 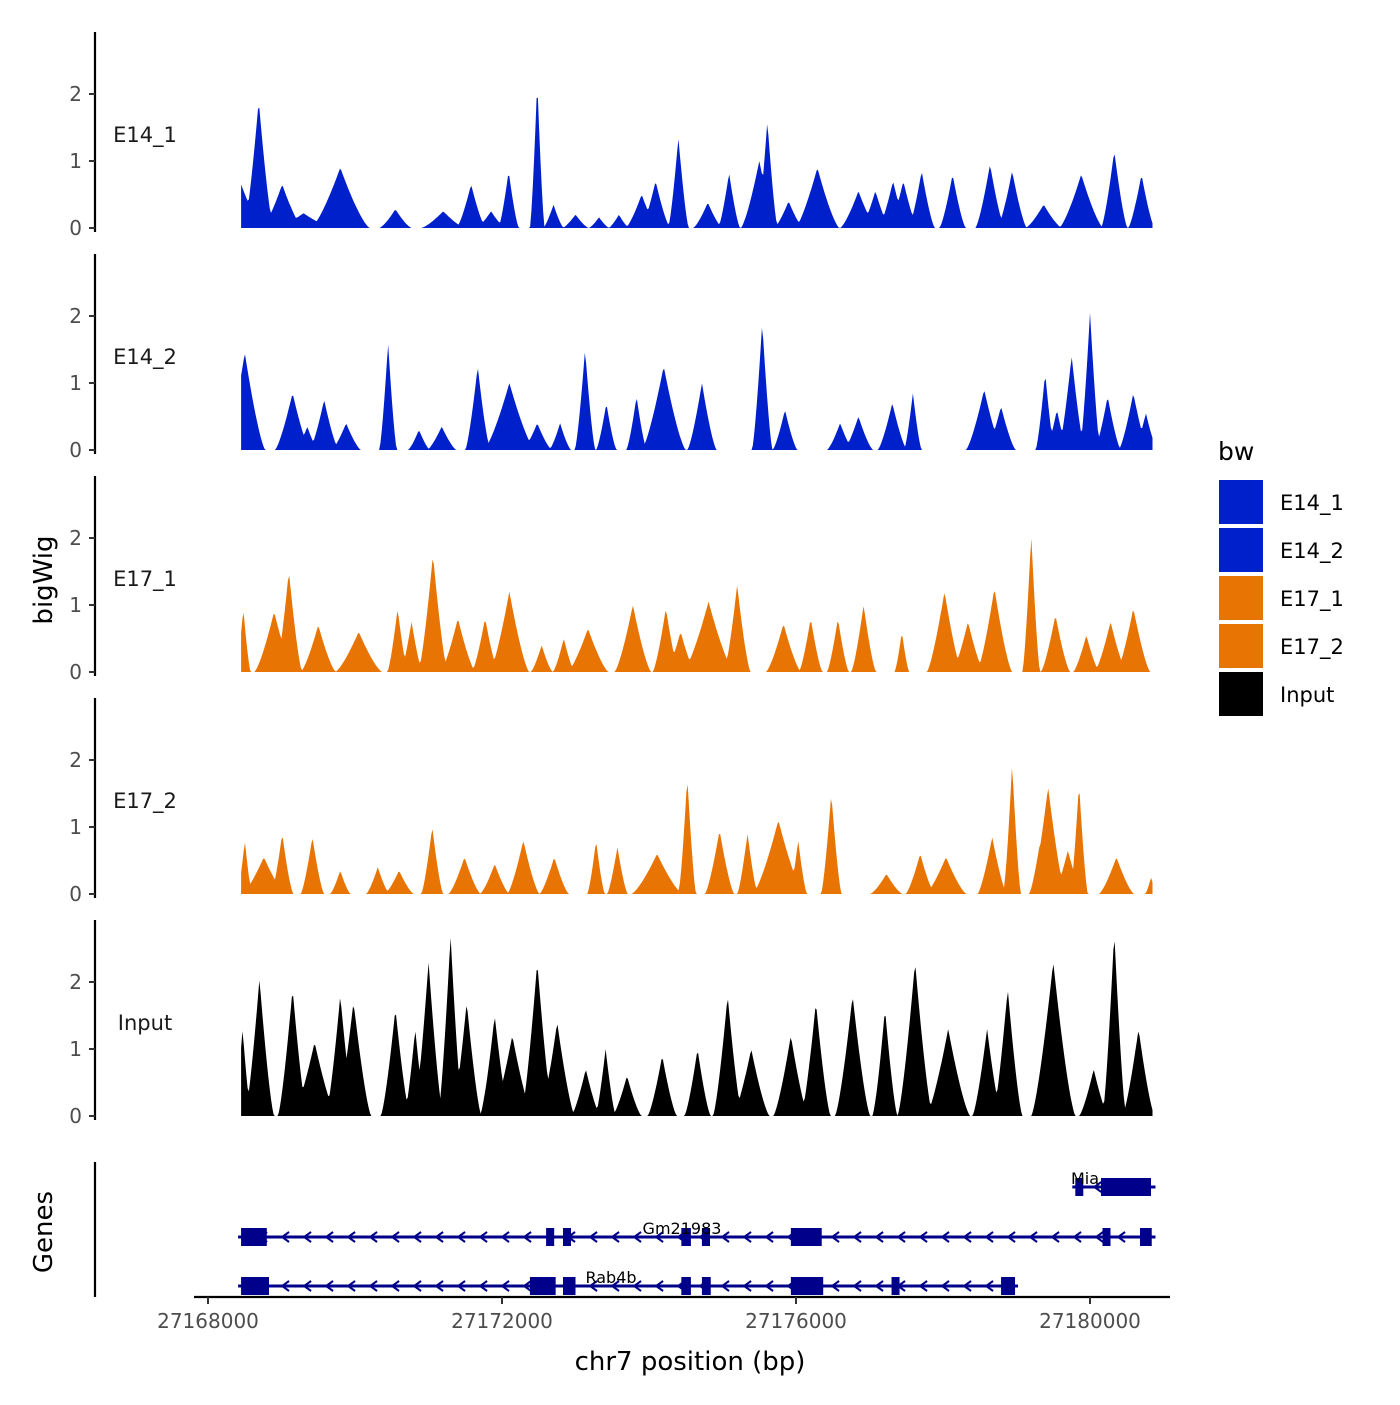 What do you see at coordinates (1307, 695) in the screenshot?
I see `legend-label: Input` at bounding box center [1307, 695].